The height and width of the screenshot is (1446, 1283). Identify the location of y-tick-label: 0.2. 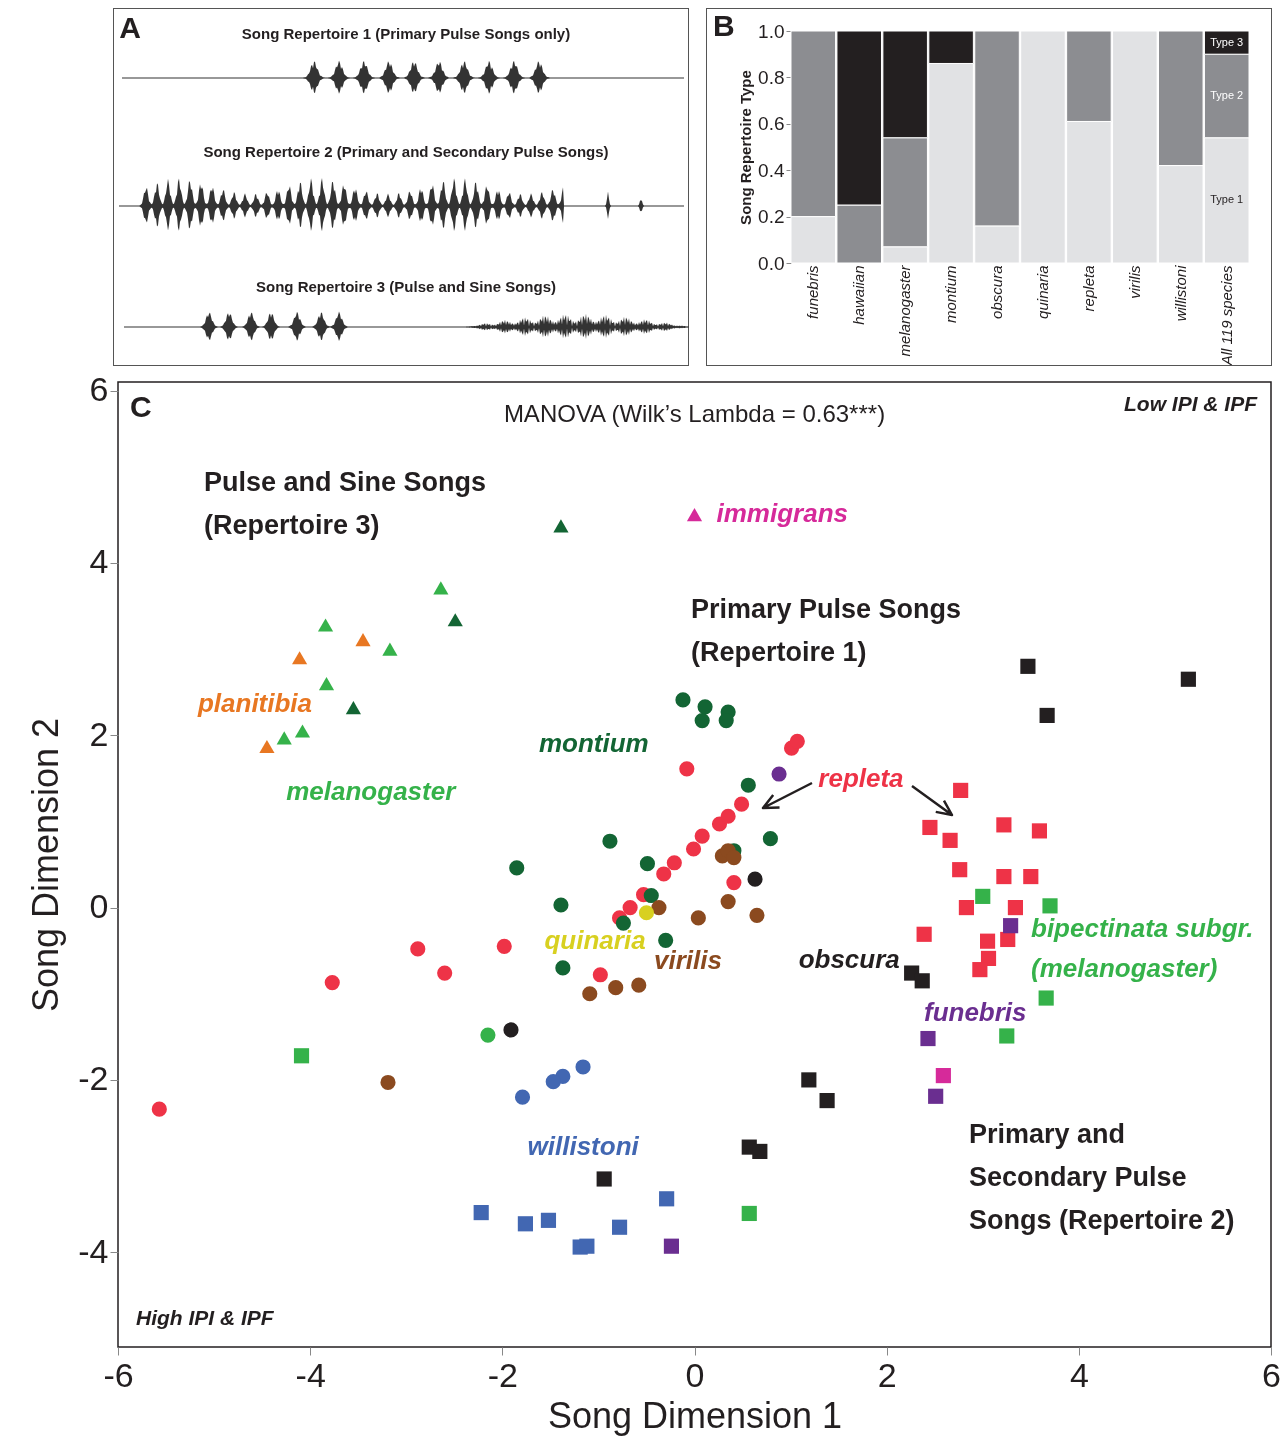
(771, 217).